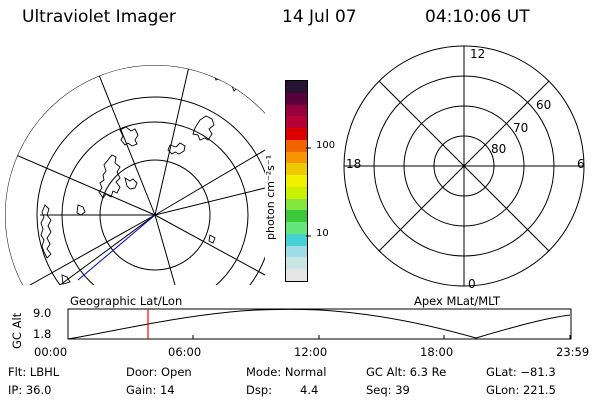 The height and width of the screenshot is (400, 600). What do you see at coordinates (322, 233) in the screenshot?
I see `colorbar-tick-10: 10` at bounding box center [322, 233].